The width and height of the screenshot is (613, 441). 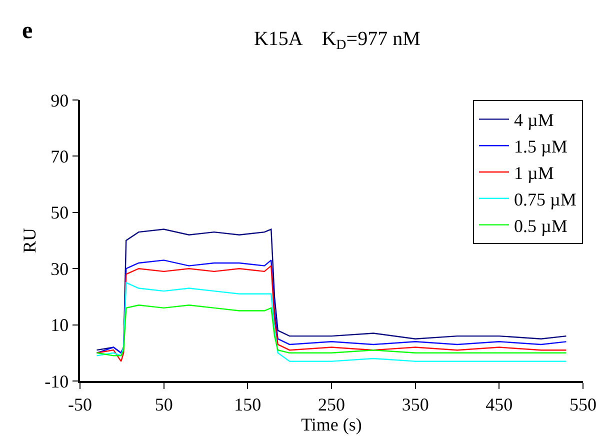 I want to click on legend-label: 4 µM, so click(x=534, y=120).